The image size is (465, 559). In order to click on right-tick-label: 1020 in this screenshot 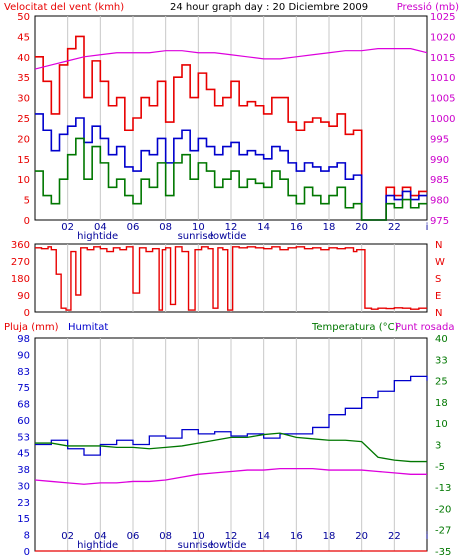, I will do `click(442, 37)`.